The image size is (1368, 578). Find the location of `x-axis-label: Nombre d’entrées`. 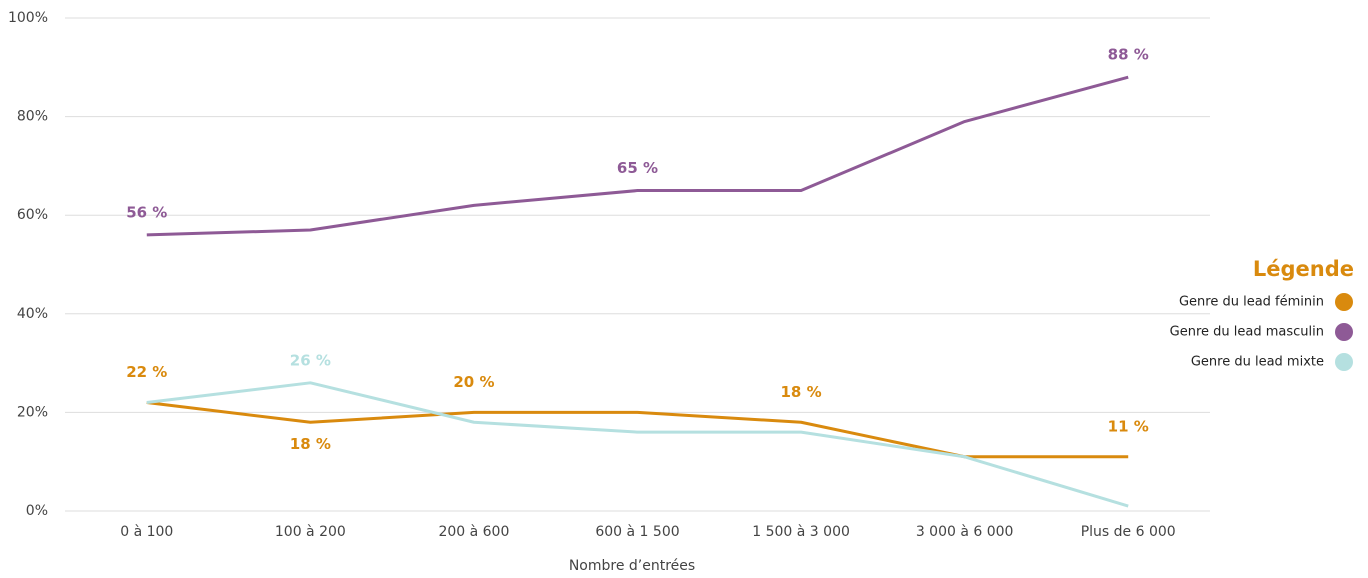

x-axis-label: Nombre d’entrées is located at coordinates (632, 566).